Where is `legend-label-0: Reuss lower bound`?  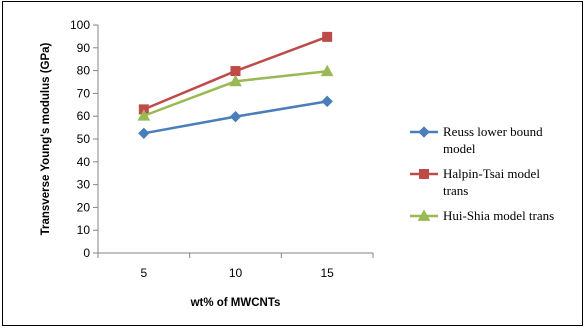
legend-label-0: Reuss lower bound is located at coordinates (493, 131).